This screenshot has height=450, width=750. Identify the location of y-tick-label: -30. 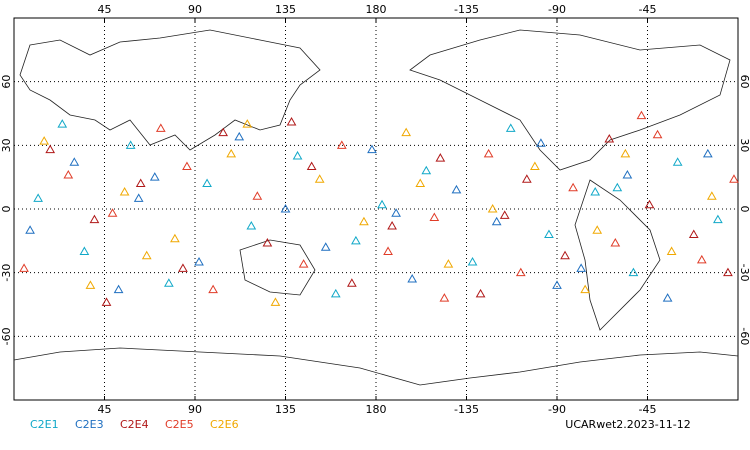
(6, 273).